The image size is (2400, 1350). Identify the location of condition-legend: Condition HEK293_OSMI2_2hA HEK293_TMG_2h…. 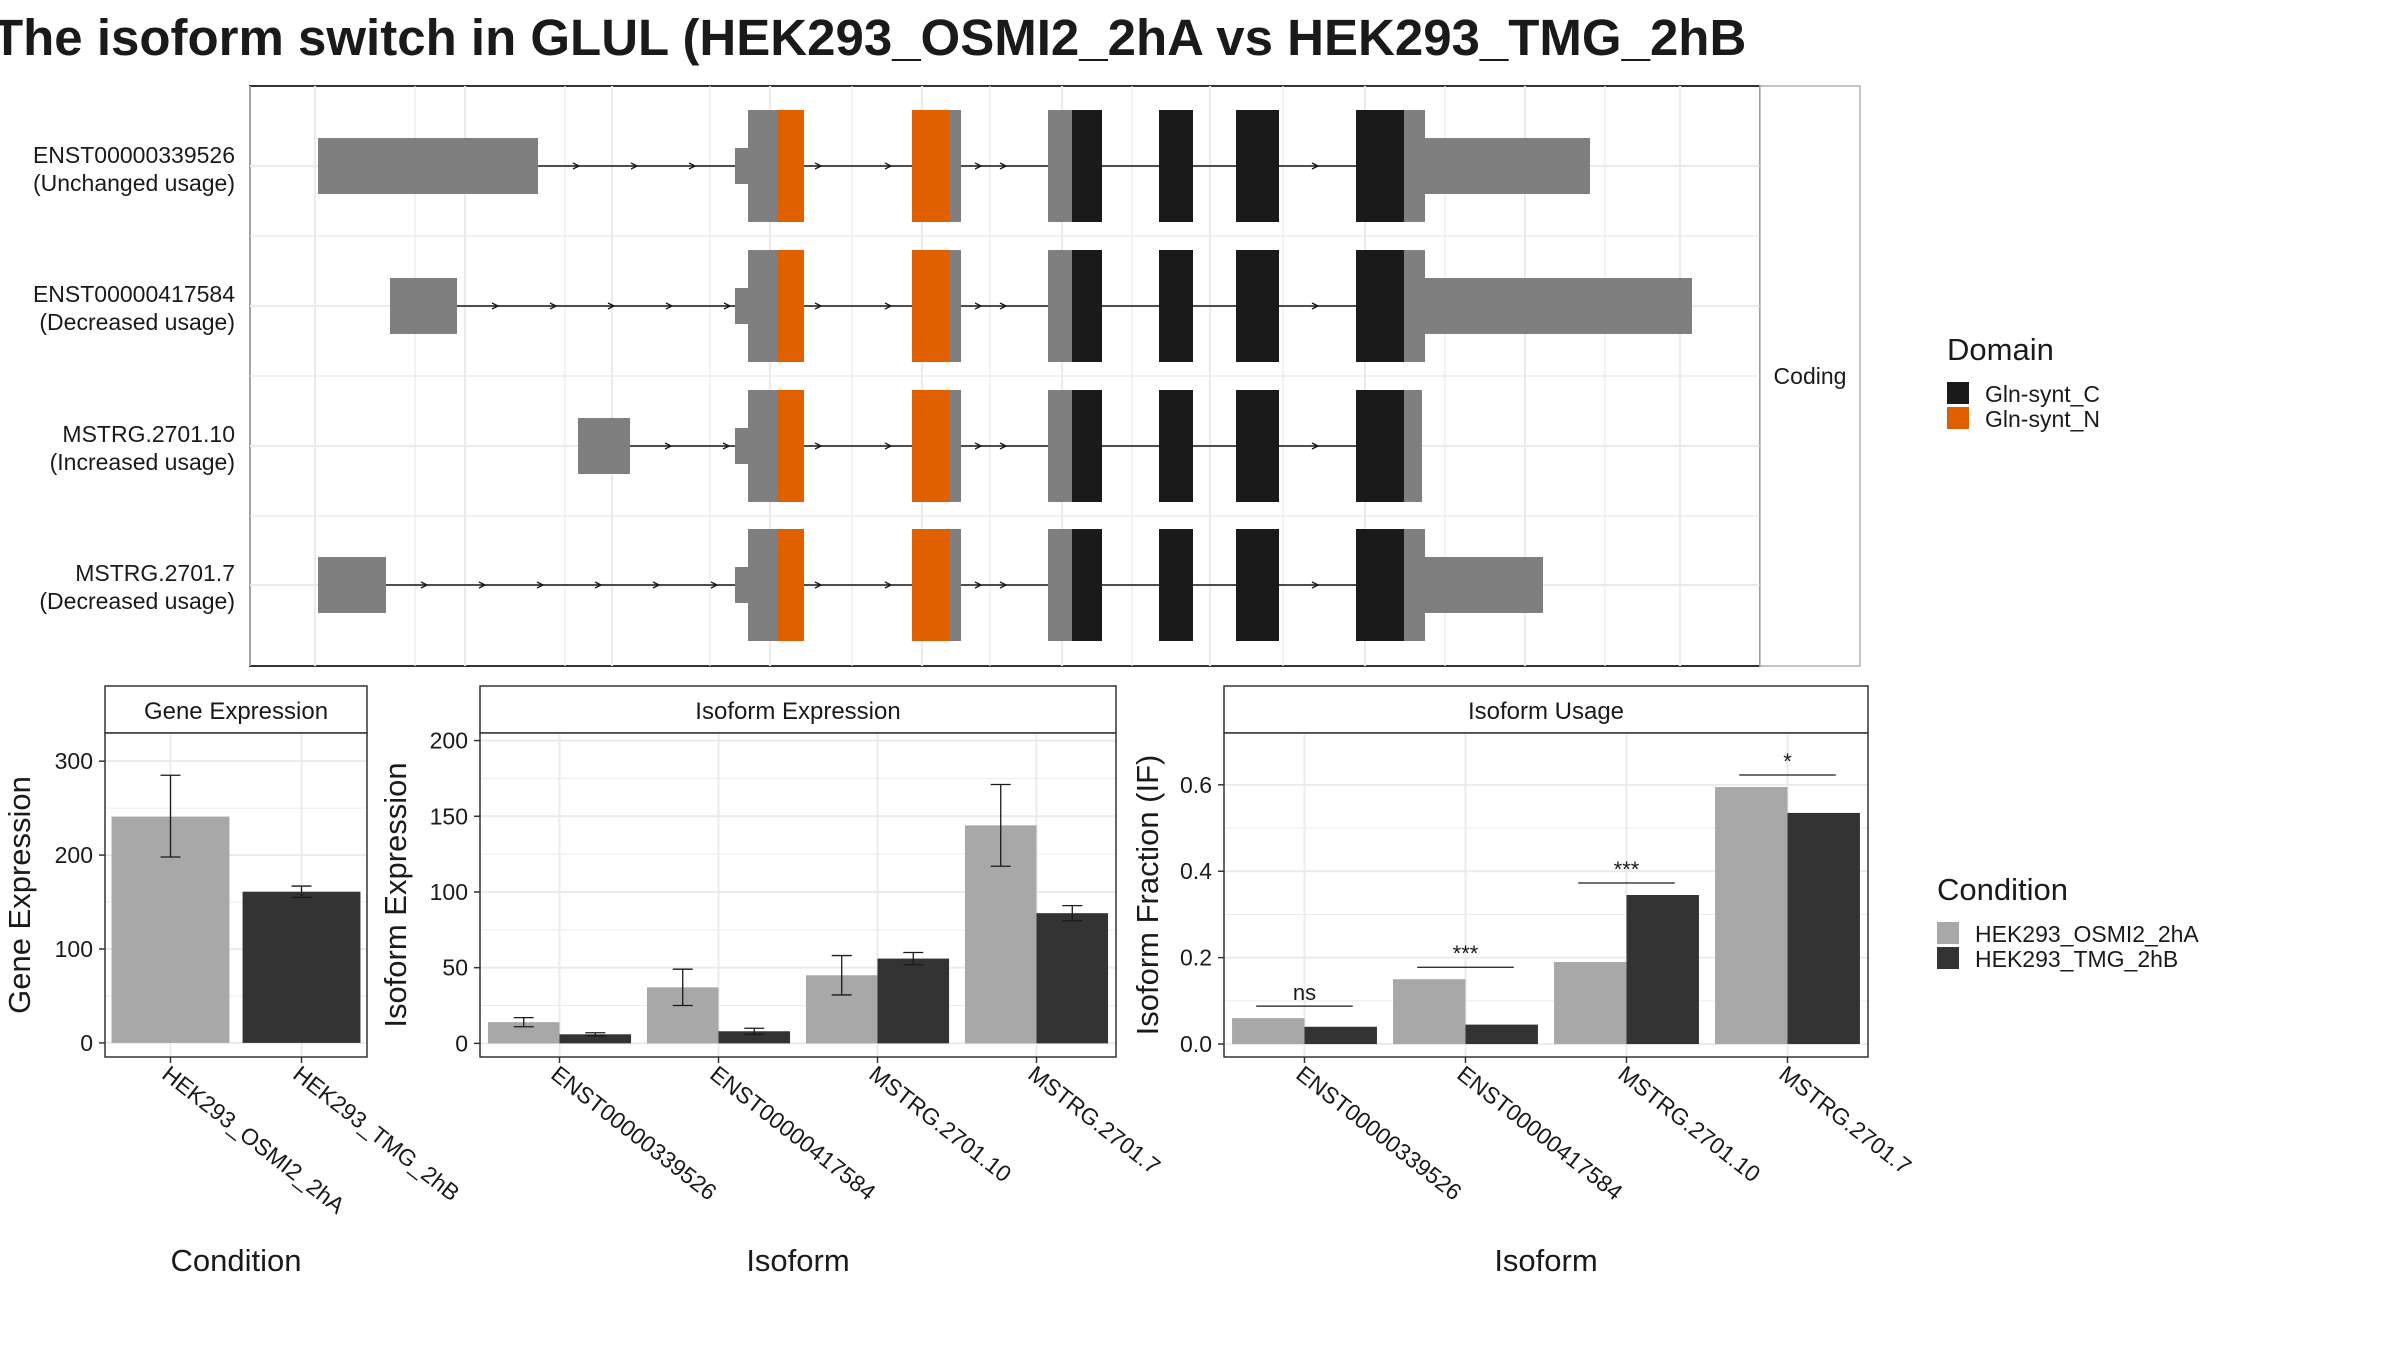
(2068, 922).